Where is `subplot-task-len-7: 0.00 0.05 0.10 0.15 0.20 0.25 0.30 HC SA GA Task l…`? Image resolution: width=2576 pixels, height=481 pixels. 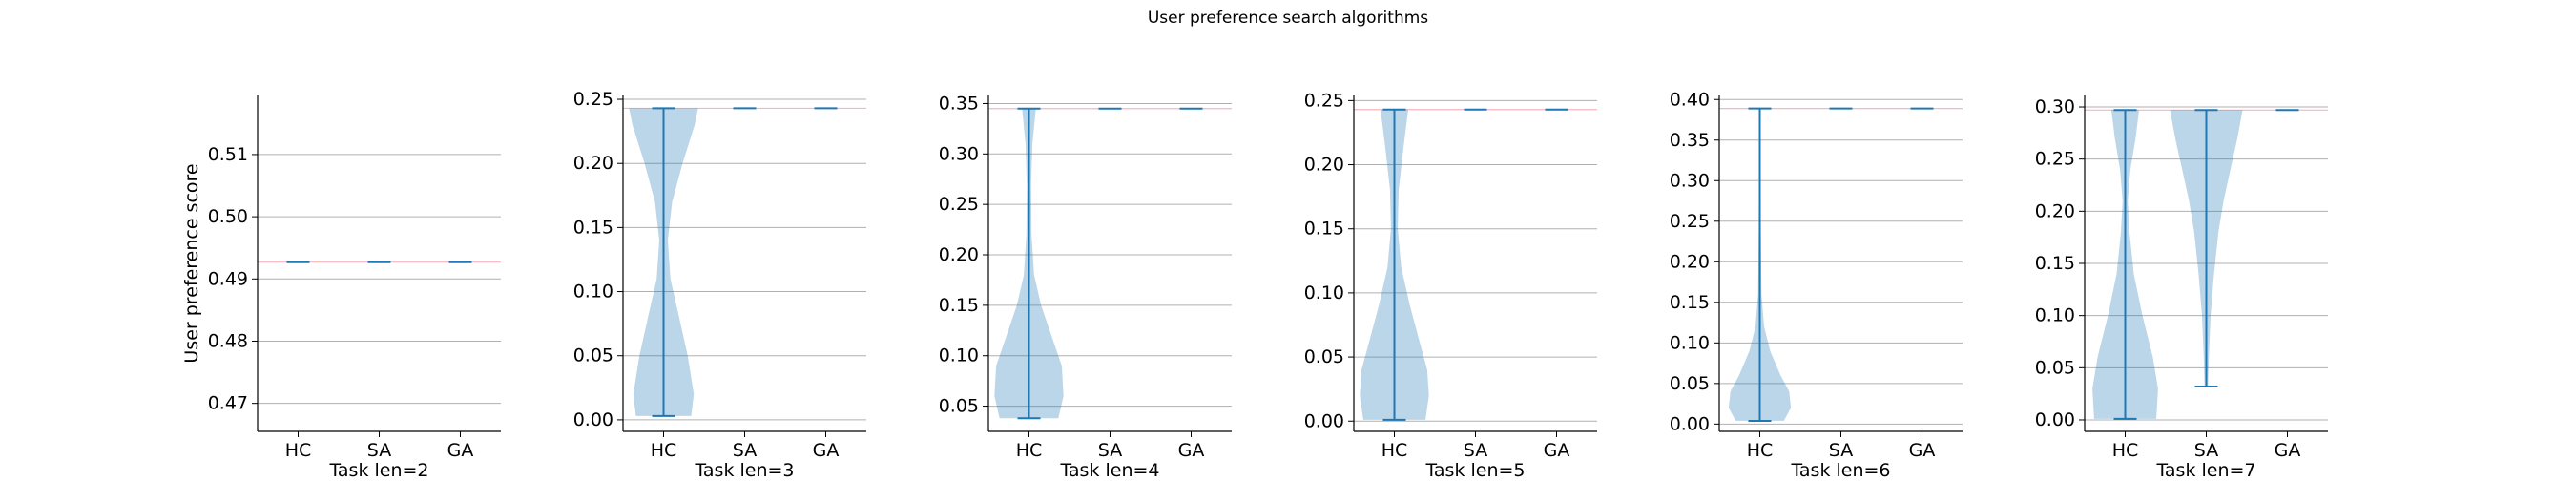 subplot-task-len-7: 0.00 0.05 0.10 0.15 0.20 0.25 0.30 HC SA GA Task l… is located at coordinates (2181, 288).